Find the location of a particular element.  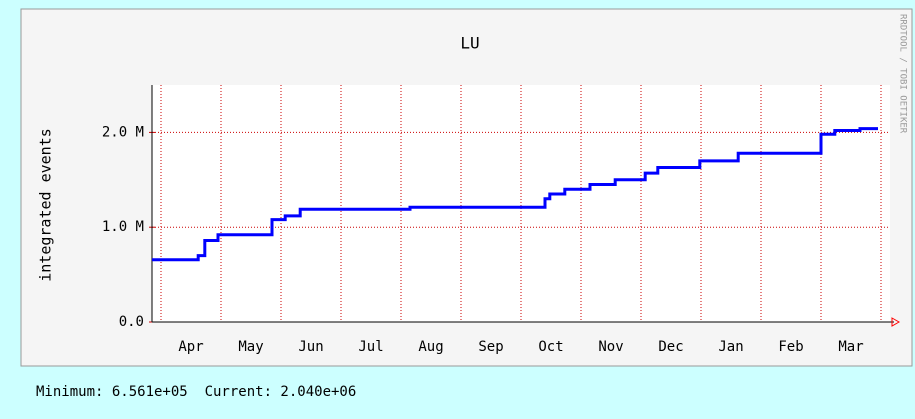

y-tick-label: 1.0 M is located at coordinates (123, 227).